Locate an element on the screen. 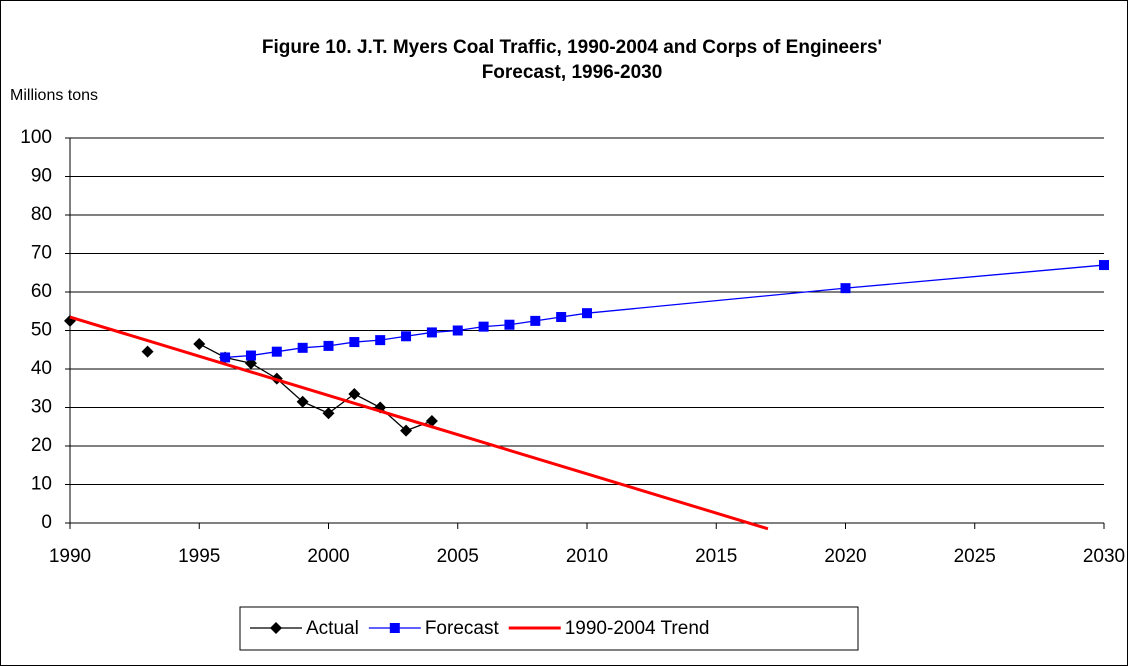  chart-title: Forecast, 1996-2030 is located at coordinates (572, 72).